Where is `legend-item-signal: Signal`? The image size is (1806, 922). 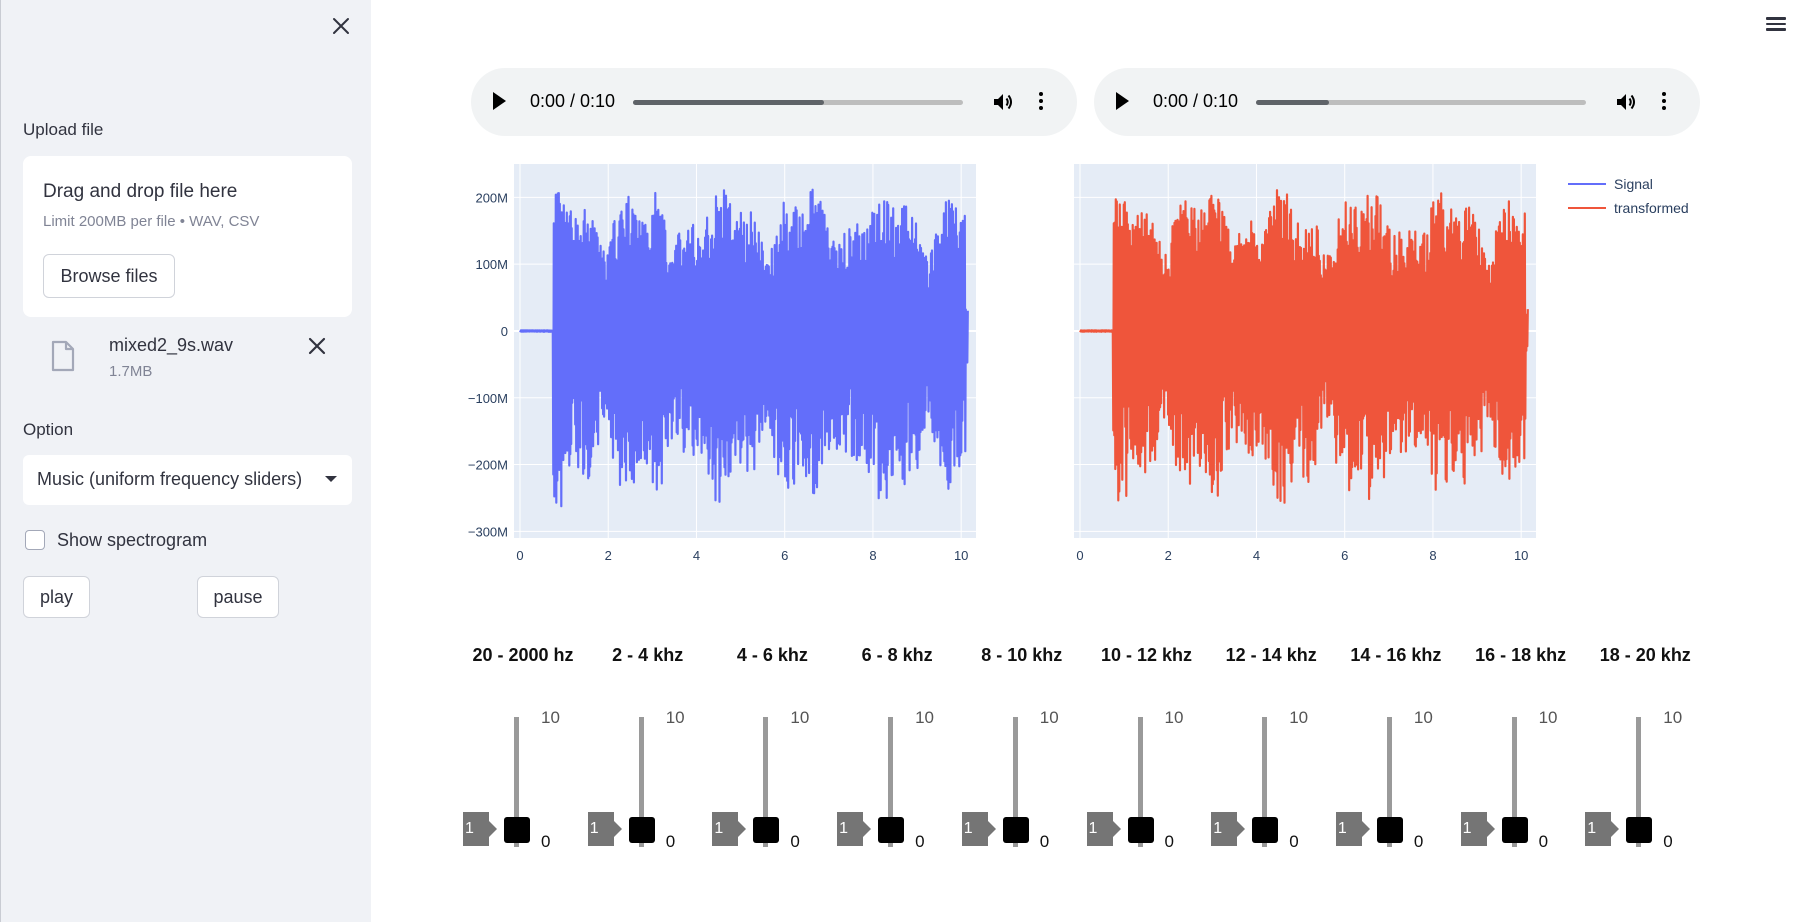 legend-item-signal: Signal is located at coordinates (1628, 184).